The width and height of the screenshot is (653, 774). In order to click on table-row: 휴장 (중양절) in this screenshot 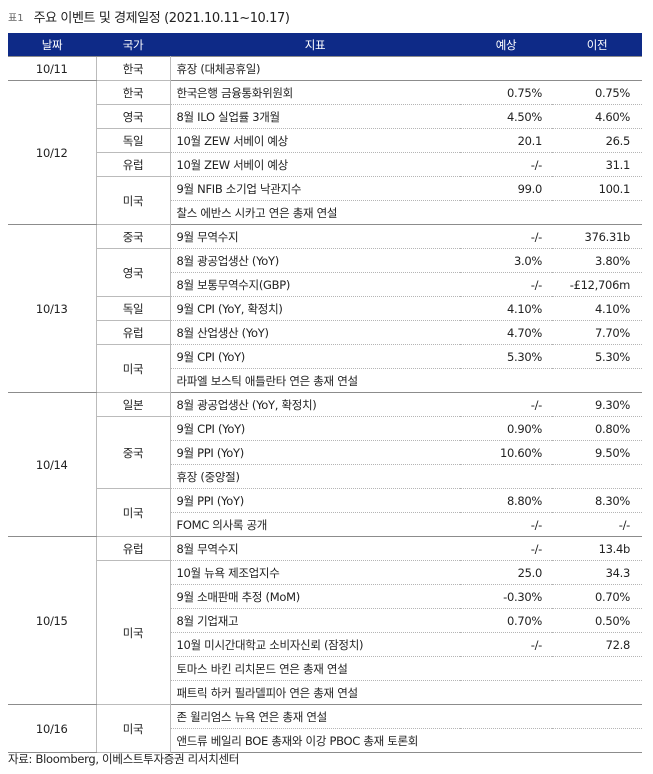, I will do `click(325, 476)`.